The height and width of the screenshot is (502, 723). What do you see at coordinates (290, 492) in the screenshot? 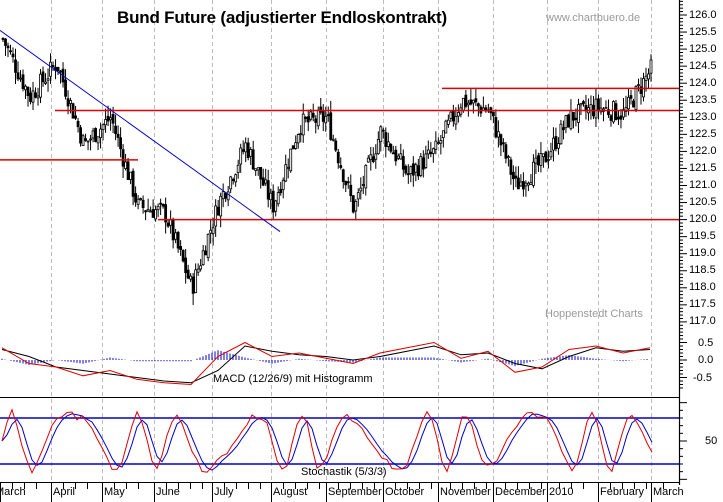
I see `month-label: August` at bounding box center [290, 492].